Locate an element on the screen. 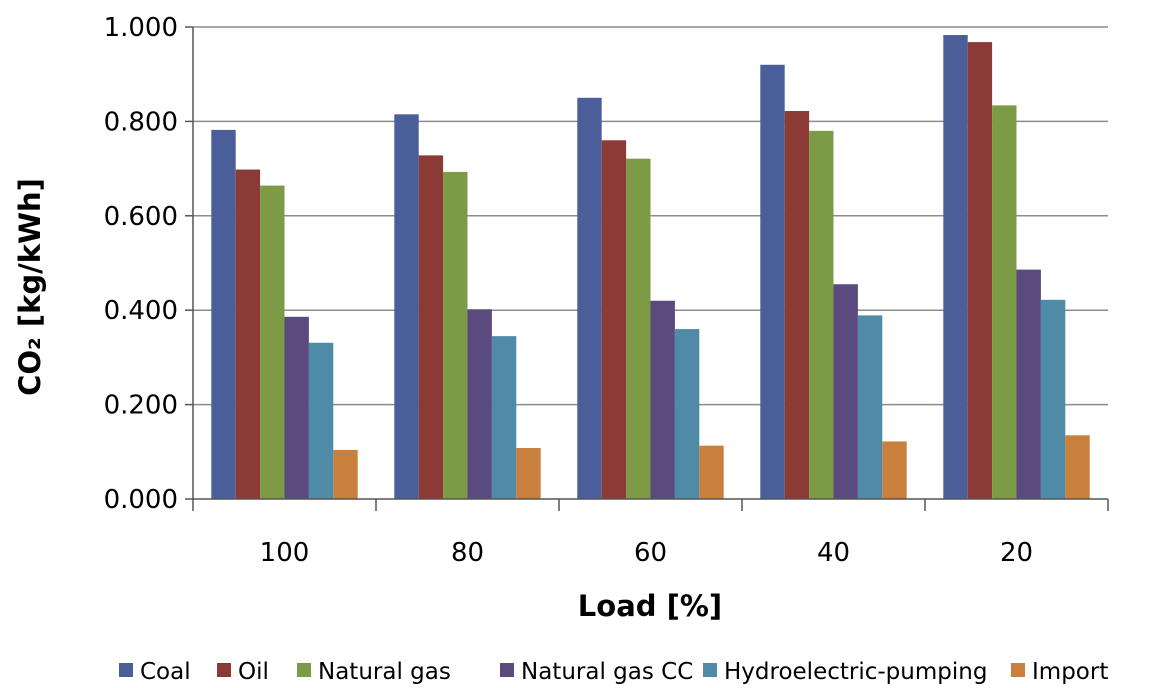 The image size is (1149, 688). x-tick-label: 60 is located at coordinates (650, 553).